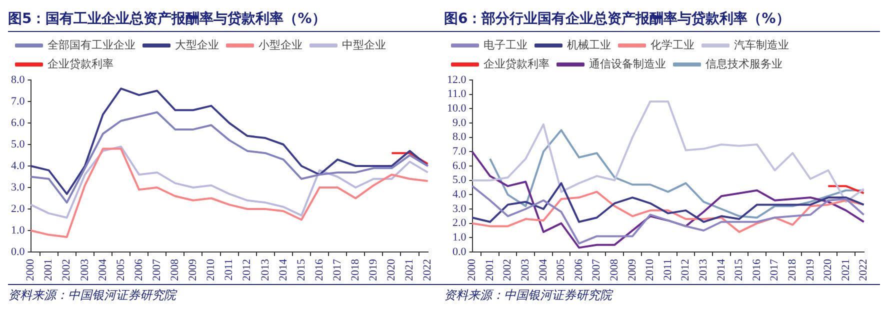  What do you see at coordinates (457, 108) in the screenshot?
I see `y-tick-label: 10.0` at bounding box center [457, 108].